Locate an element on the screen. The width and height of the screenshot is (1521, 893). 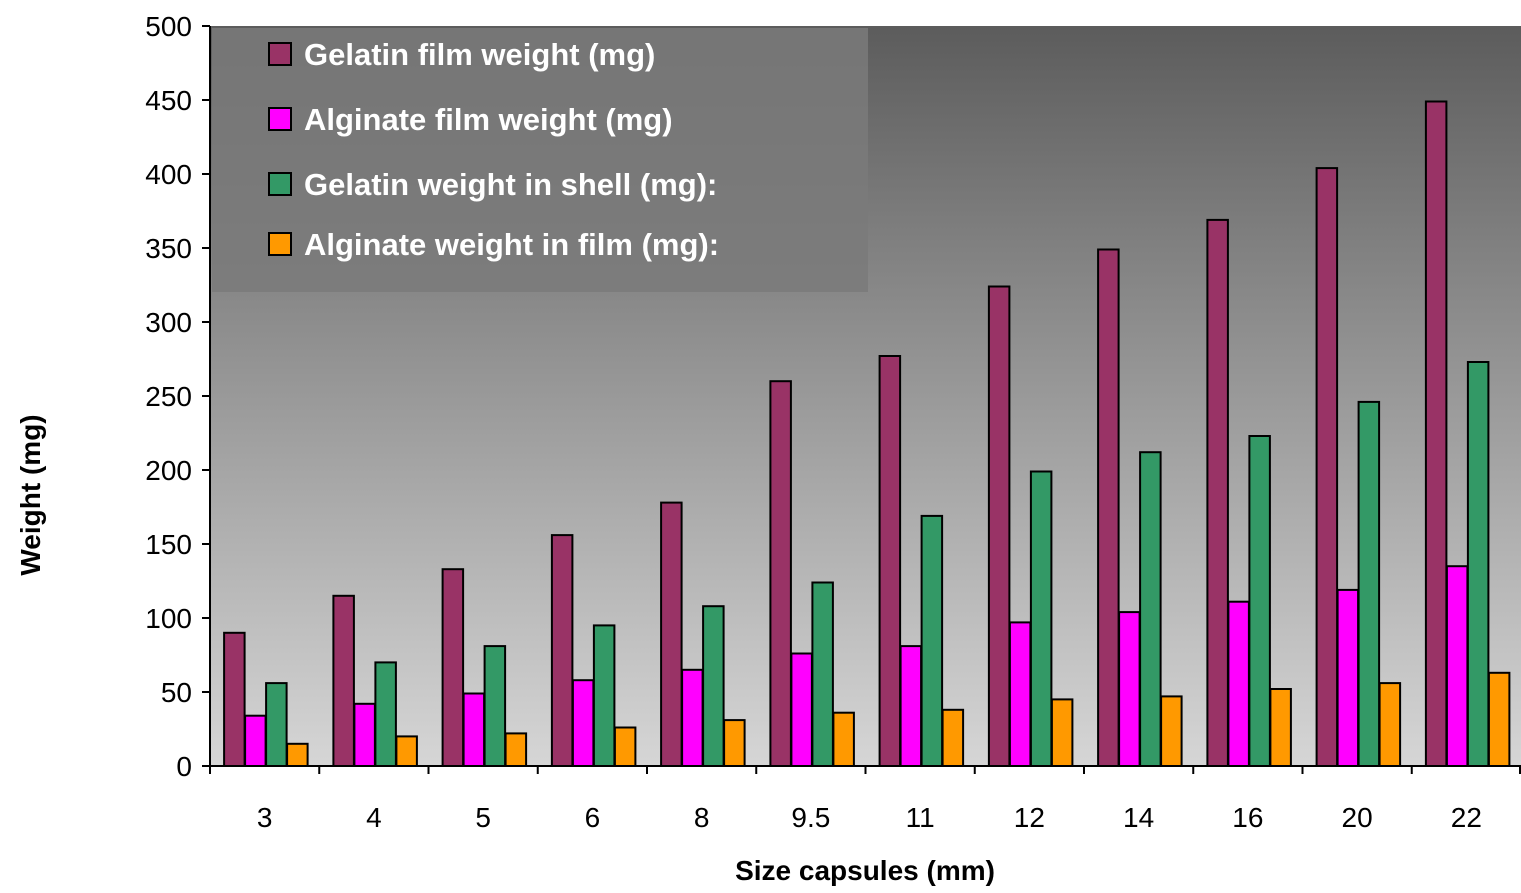
y-axis-title: Weight (mg) is located at coordinates (30, 494).